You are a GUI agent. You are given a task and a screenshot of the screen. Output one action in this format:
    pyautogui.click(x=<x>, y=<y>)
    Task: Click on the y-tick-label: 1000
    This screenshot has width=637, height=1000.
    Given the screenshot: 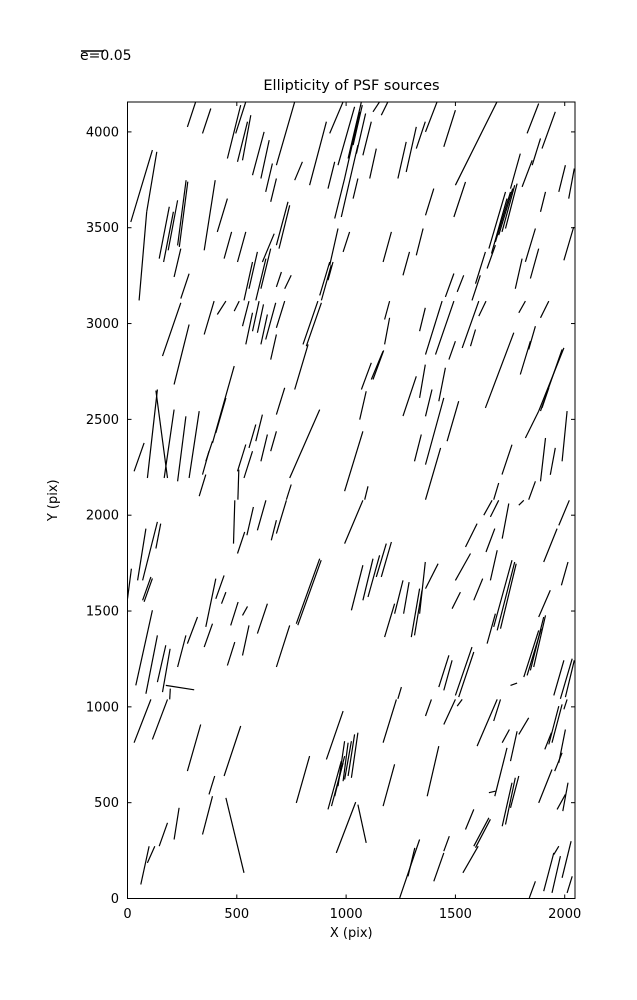 What is the action you would take?
    pyautogui.click(x=102, y=707)
    